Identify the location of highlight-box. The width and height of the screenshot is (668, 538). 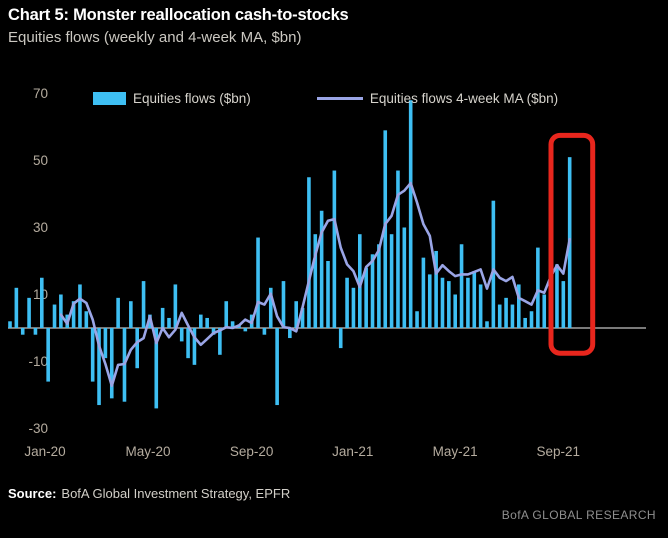
(572, 244).